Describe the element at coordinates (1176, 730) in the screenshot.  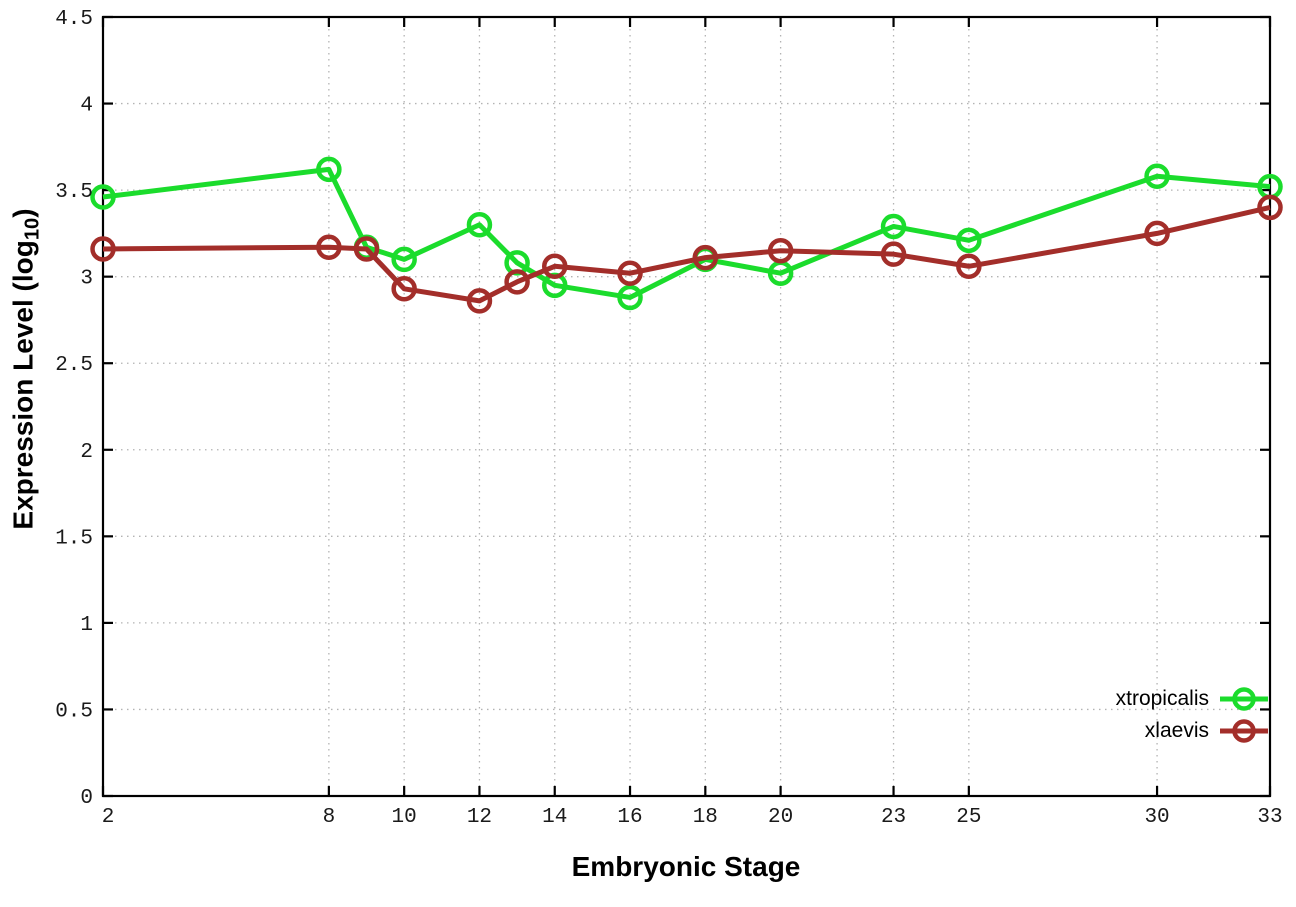
I see `legend-label: xlaevis` at that location.